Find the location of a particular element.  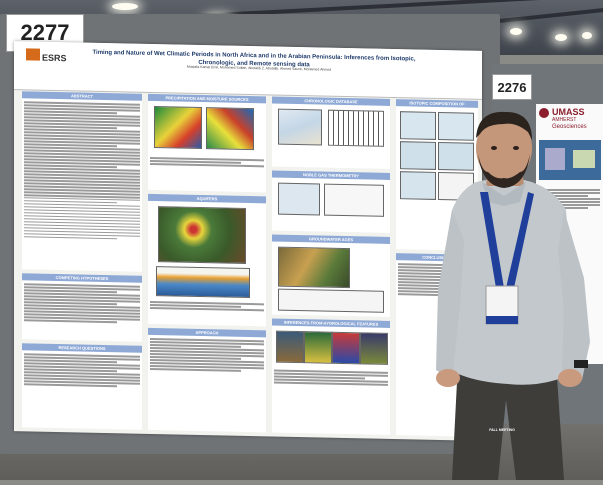

right-eye is located at coordinates (516, 148).